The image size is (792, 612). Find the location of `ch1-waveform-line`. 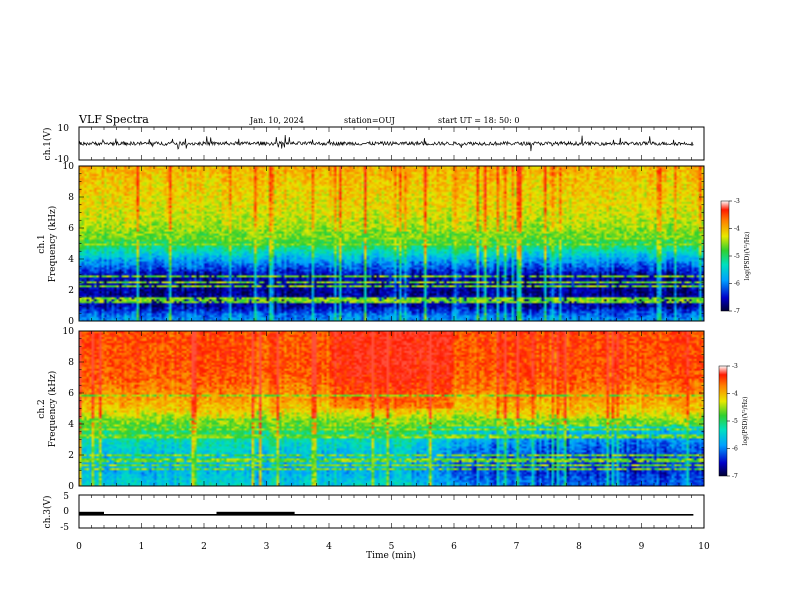

ch1-waveform-line is located at coordinates (386, 143).